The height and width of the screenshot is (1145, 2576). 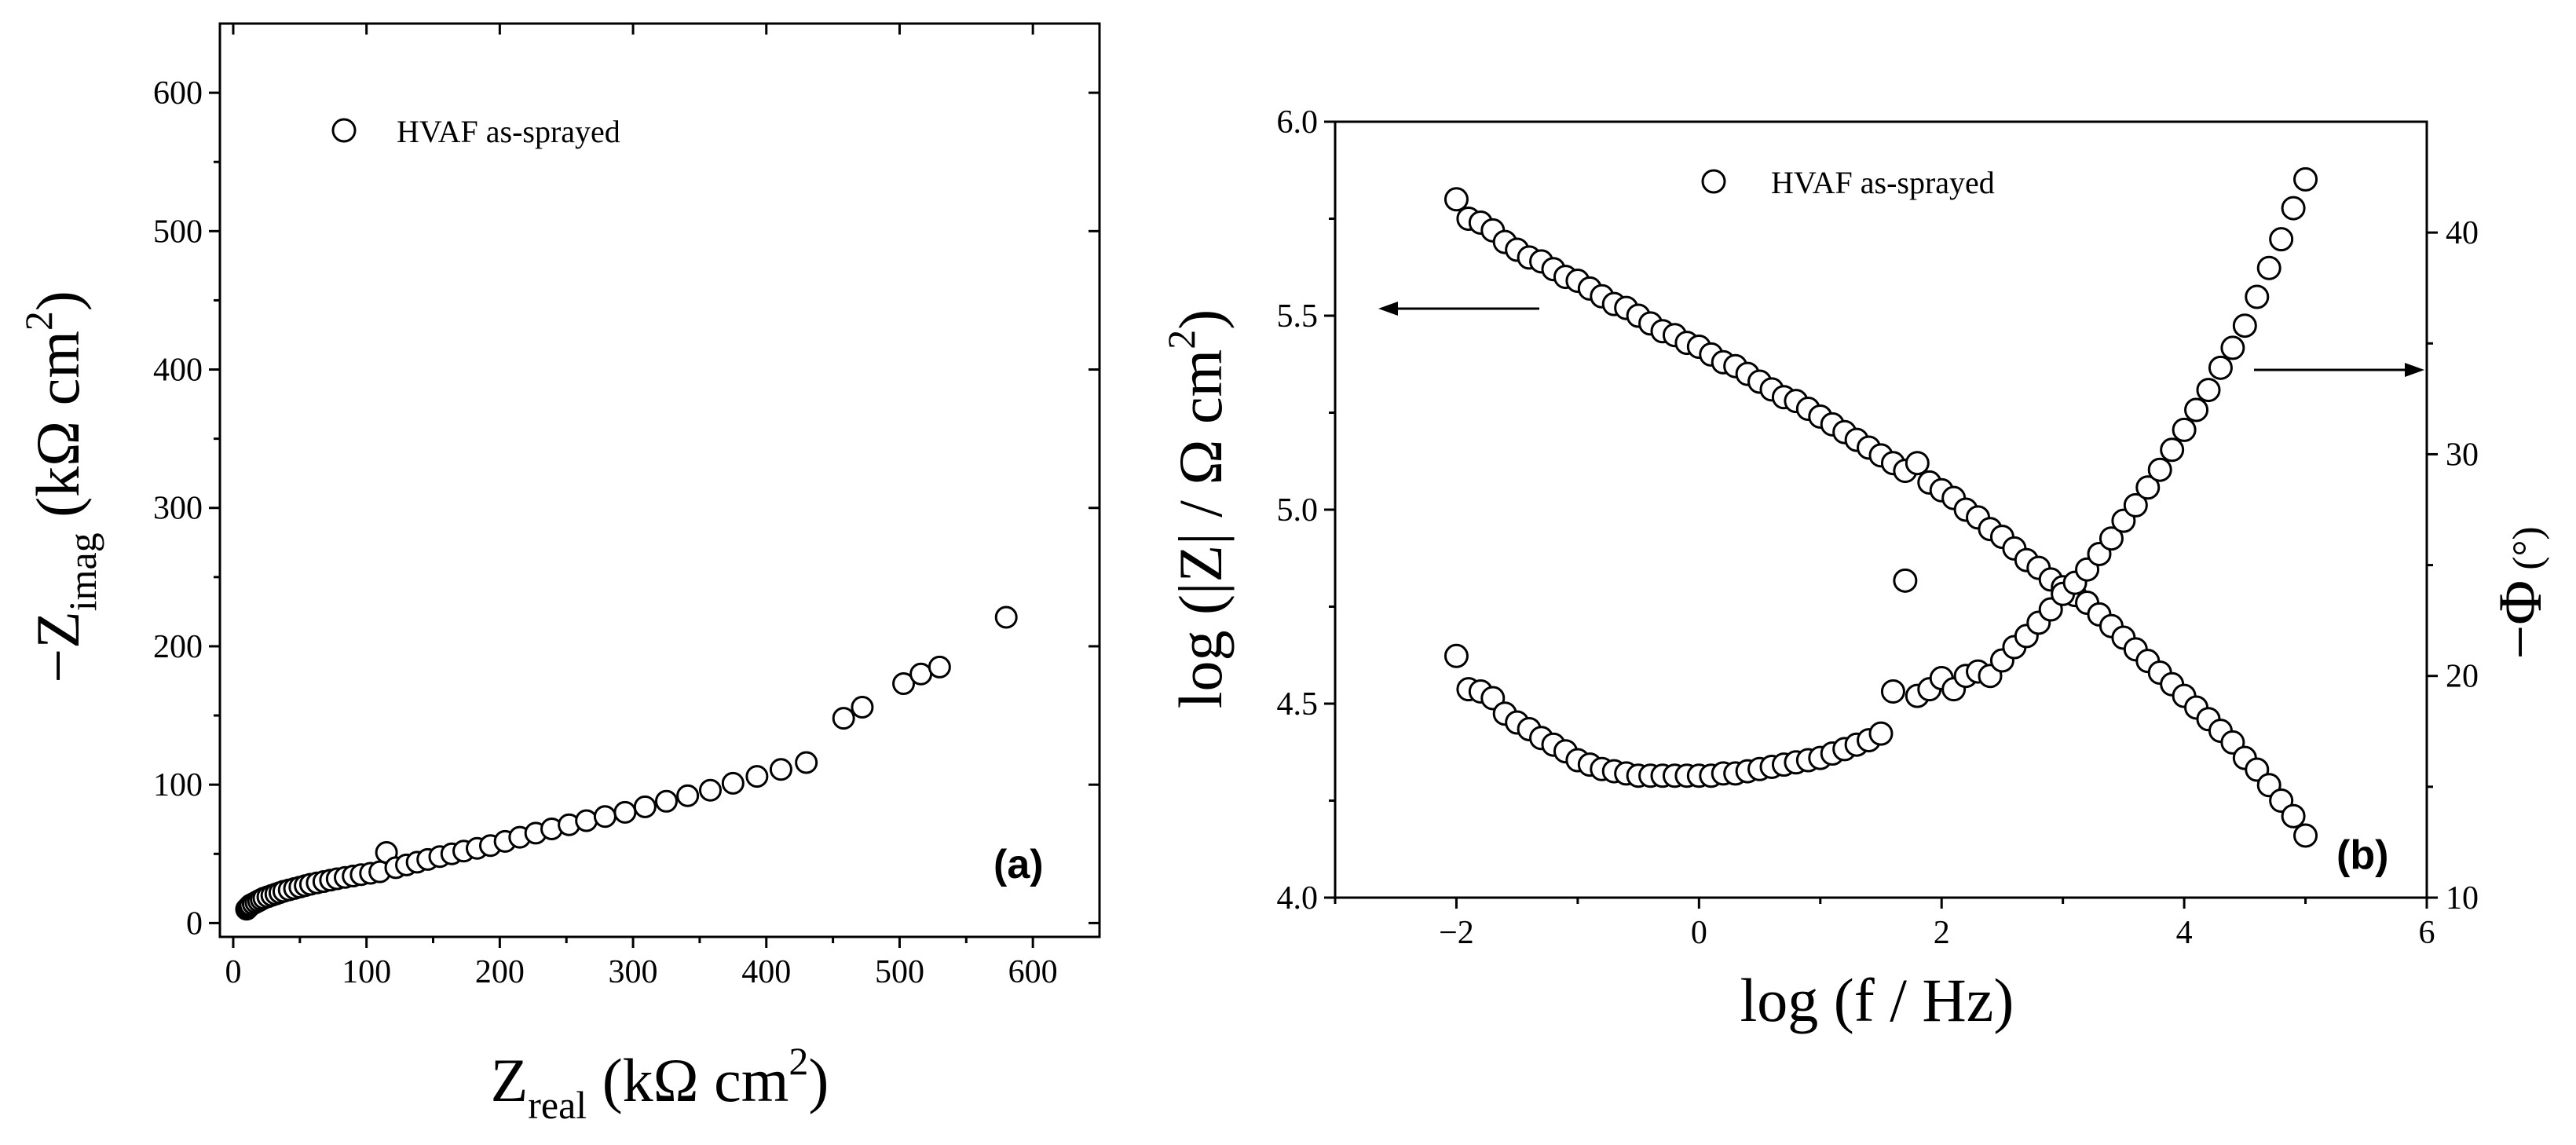 I want to click on panel-b-y-tick-label: 4.5, so click(x=1298, y=704).